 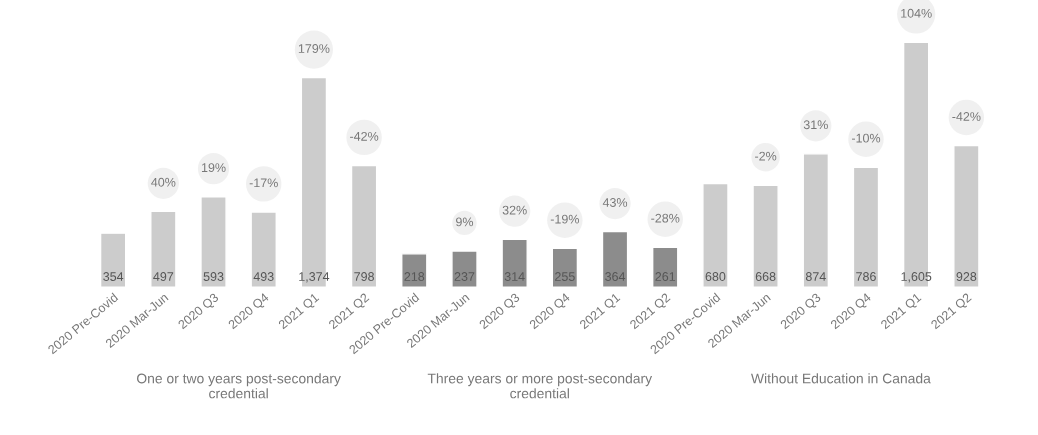 I want to click on data-label: 786, so click(x=866, y=276).